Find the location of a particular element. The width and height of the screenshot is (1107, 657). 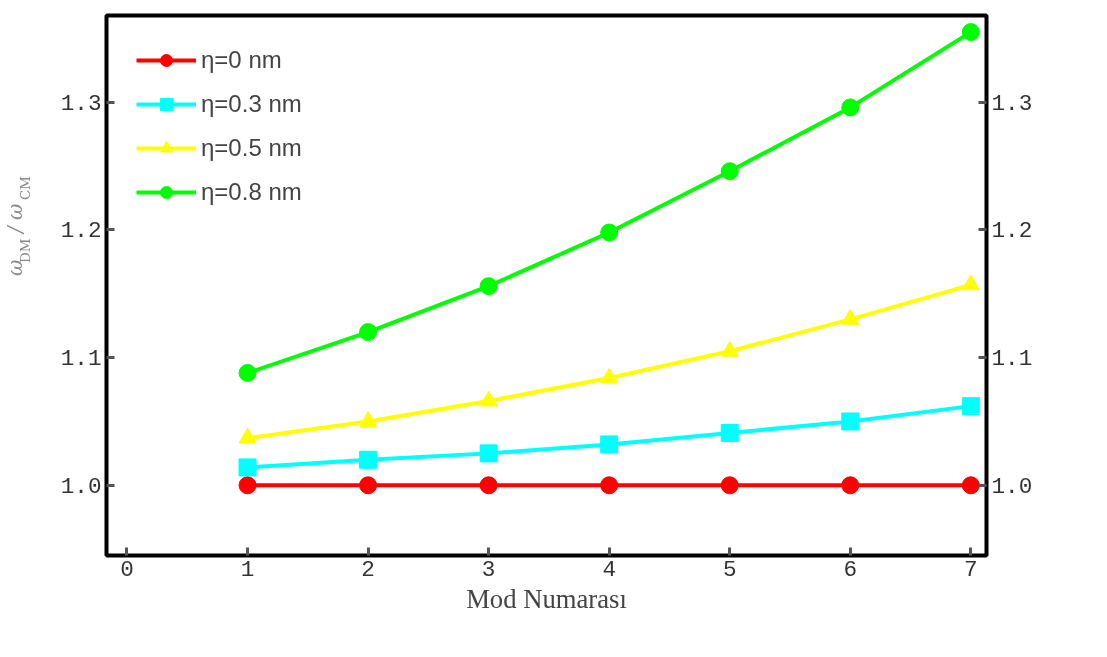

x-tick-label: 1 is located at coordinates (247, 569).